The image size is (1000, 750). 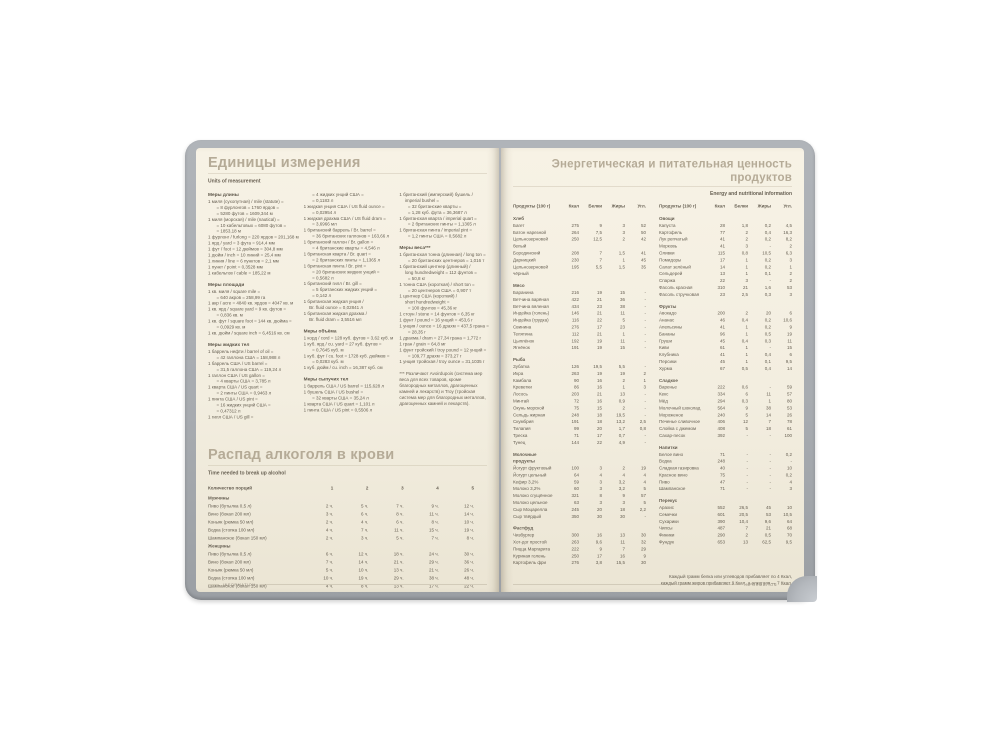 I want to click on food-value: 35, so click(x=643, y=267).